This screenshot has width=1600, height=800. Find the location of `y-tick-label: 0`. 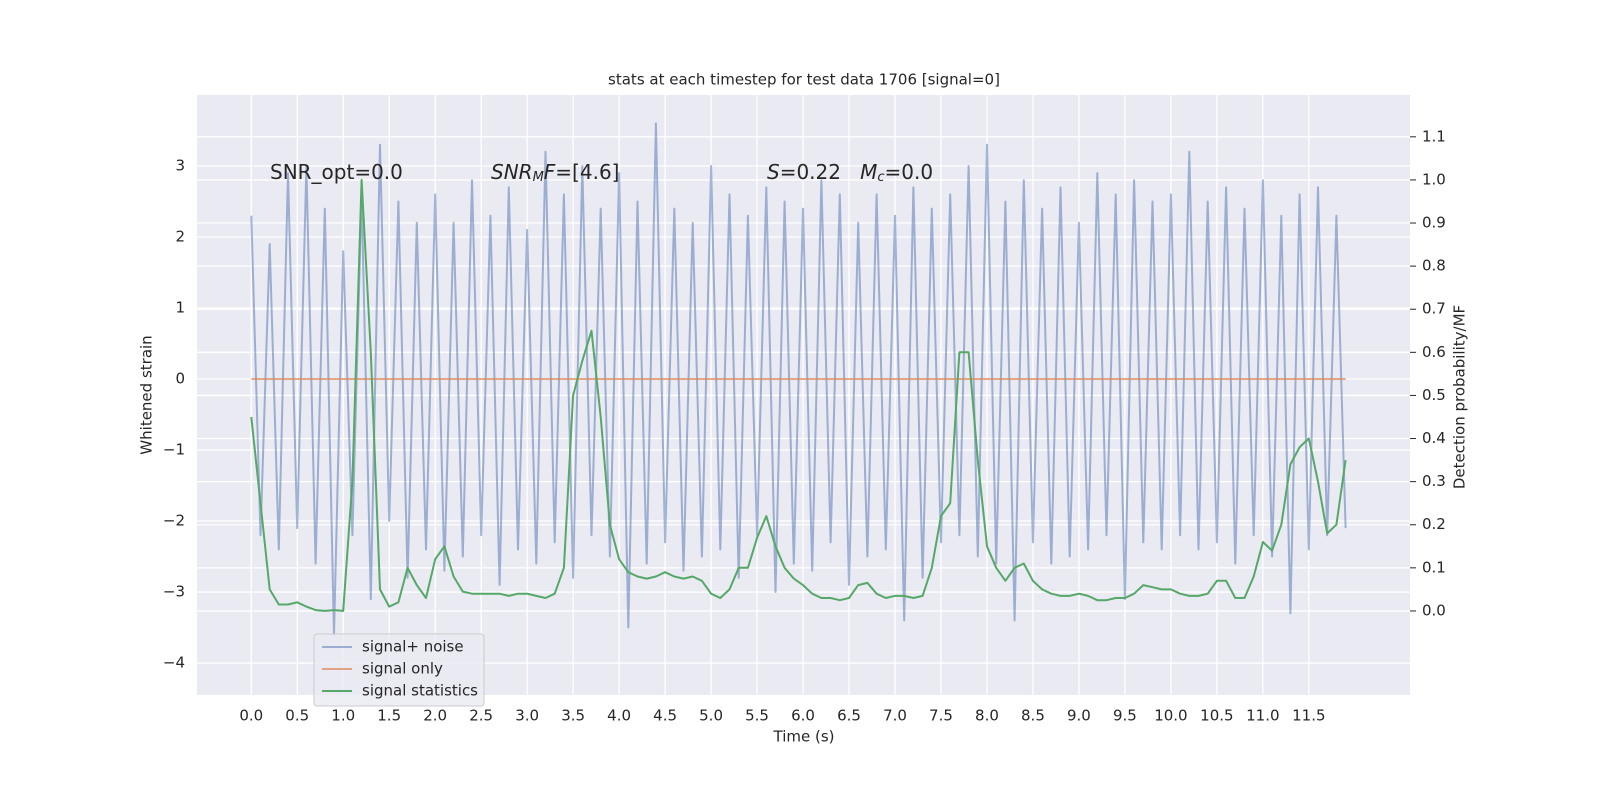

y-tick-label: 0 is located at coordinates (180, 379).